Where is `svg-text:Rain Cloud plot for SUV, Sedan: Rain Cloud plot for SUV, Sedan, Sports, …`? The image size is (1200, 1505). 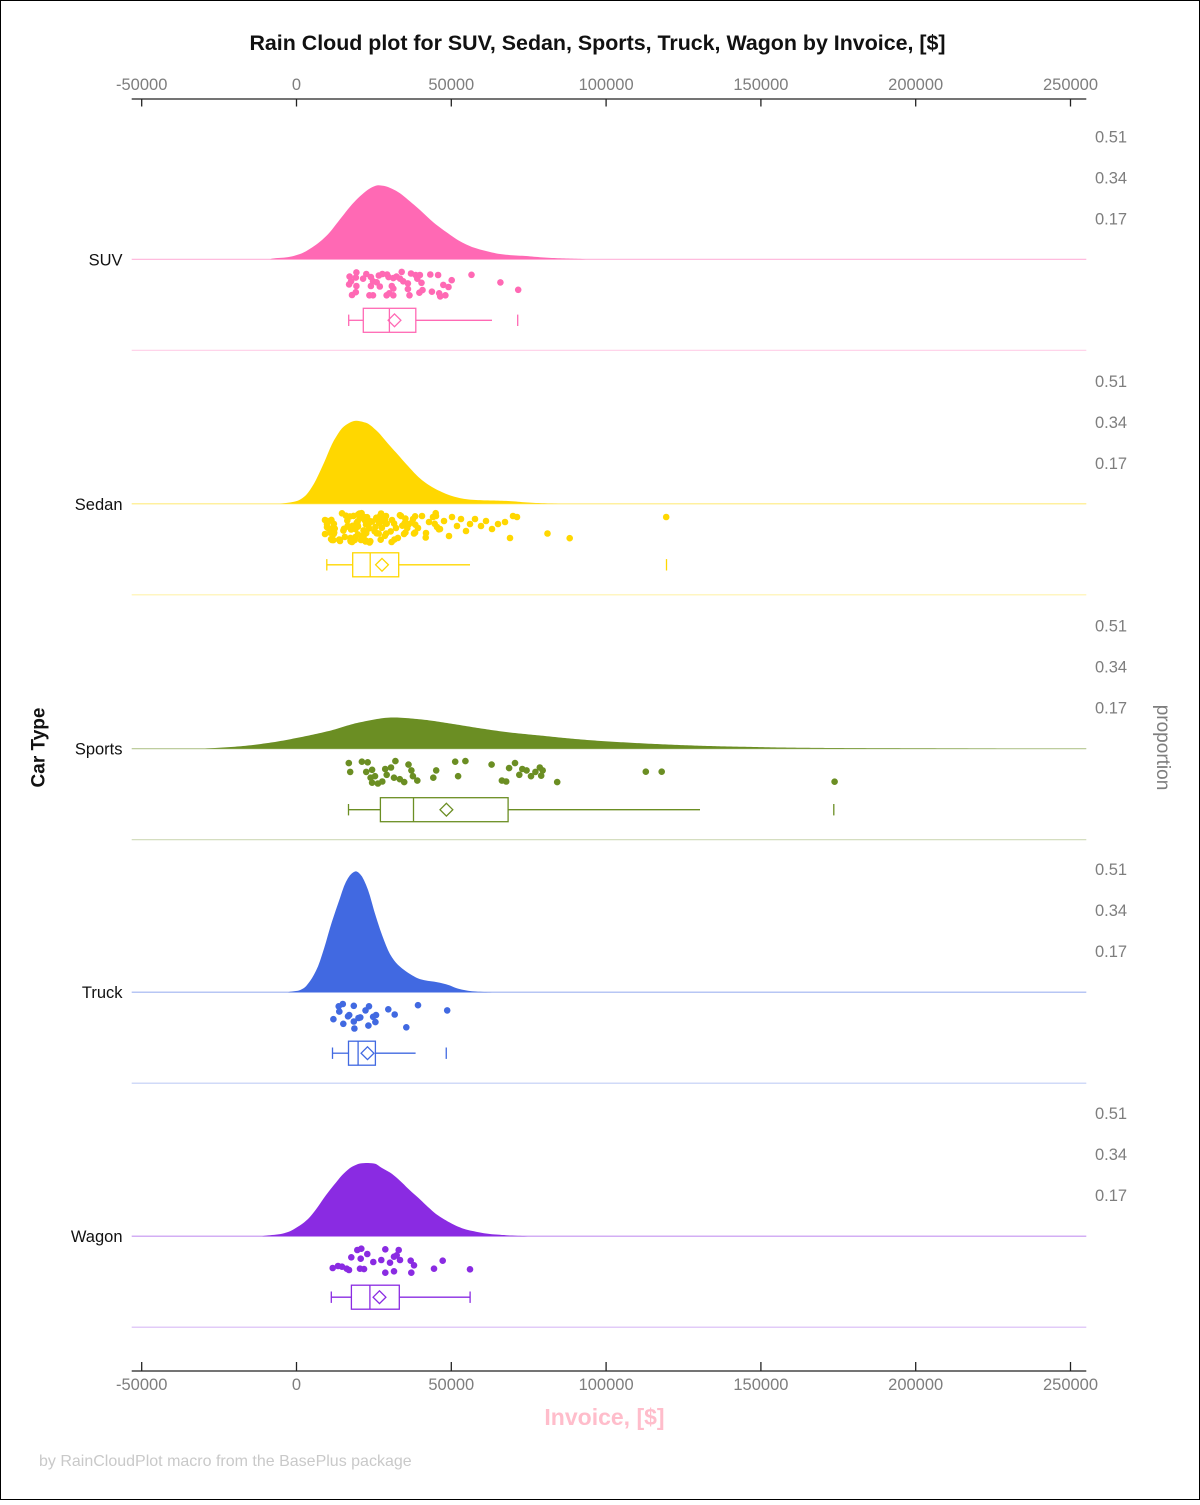
svg-text:Rain Cloud plot for SUV, Sedan: Rain Cloud plot for SUV, Sedan, Sports, … is located at coordinates (597, 43).